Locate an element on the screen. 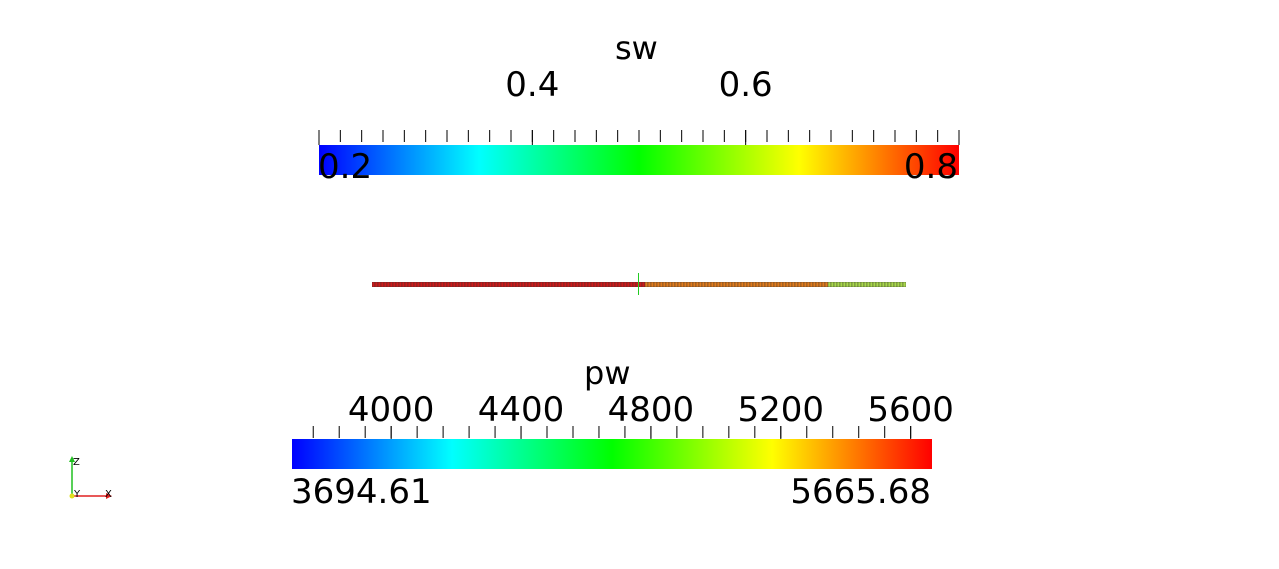  sw-tick-label: 0.4 is located at coordinates (532, 85).